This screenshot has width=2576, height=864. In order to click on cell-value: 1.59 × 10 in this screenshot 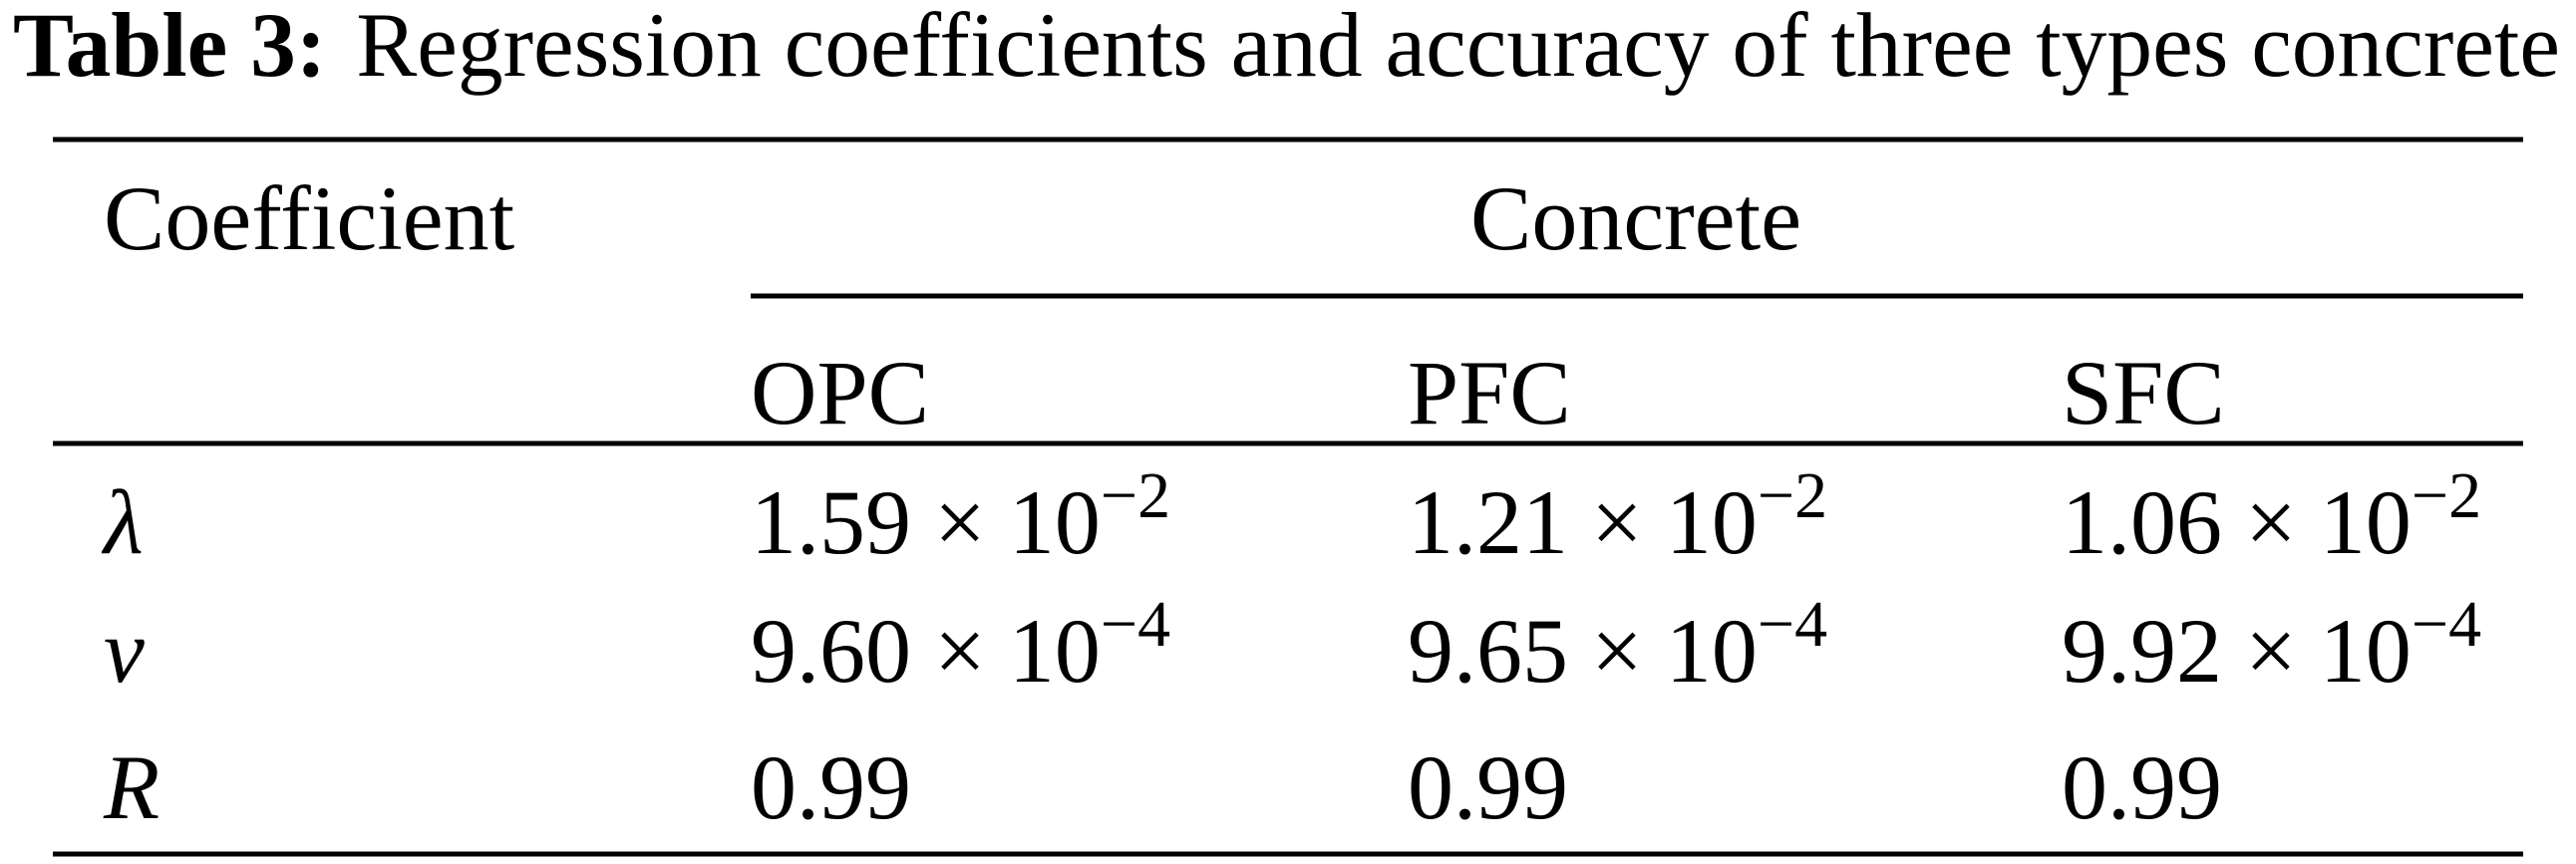, I will do `click(926, 522)`.